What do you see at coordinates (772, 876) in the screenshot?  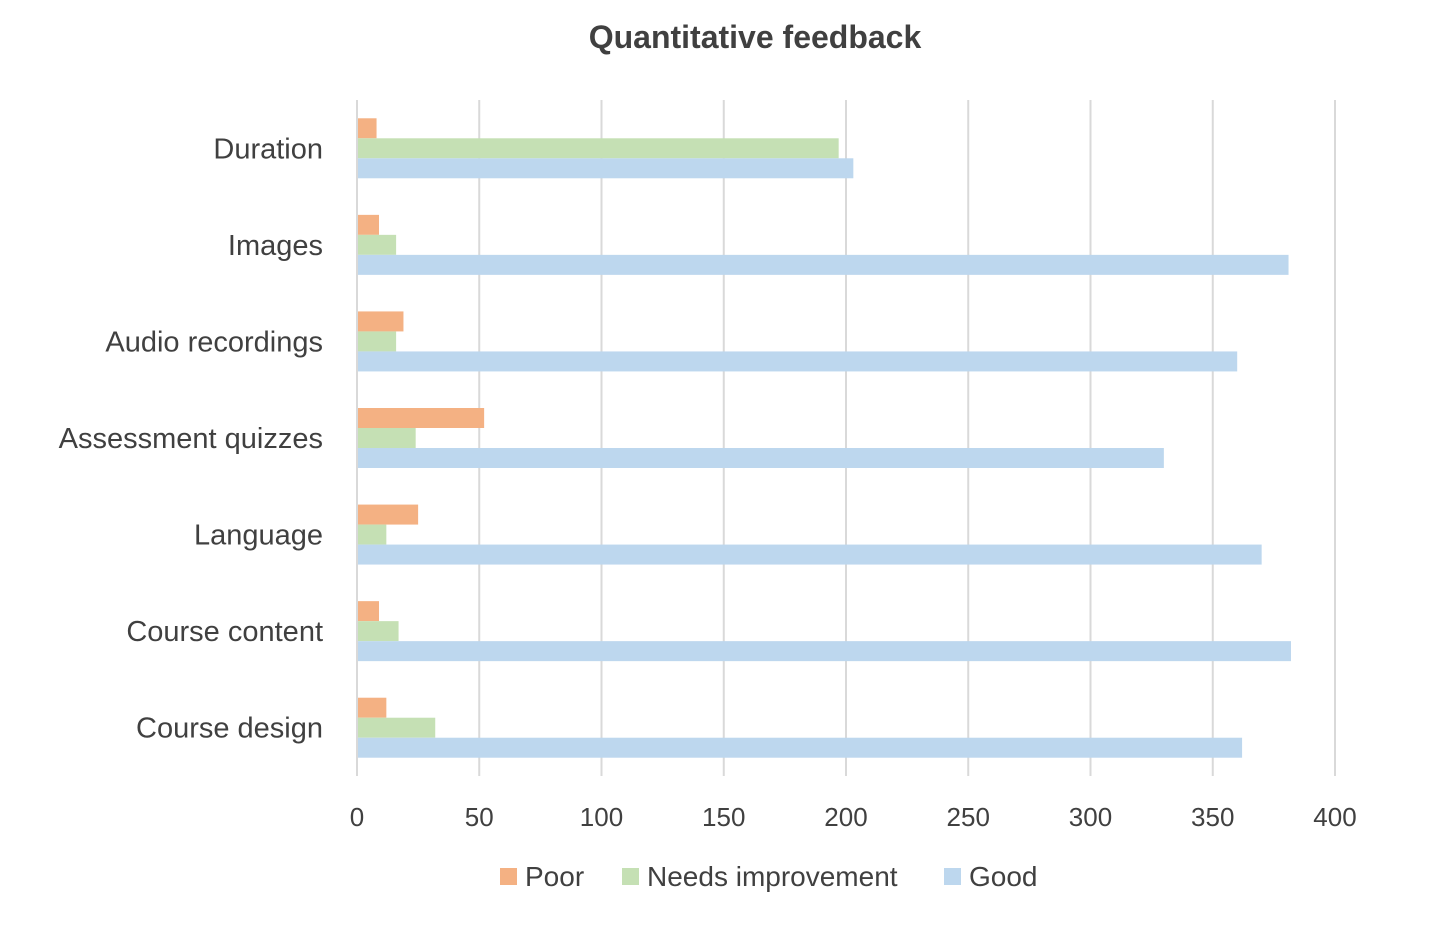 I see `legend-label: Needs improvement` at bounding box center [772, 876].